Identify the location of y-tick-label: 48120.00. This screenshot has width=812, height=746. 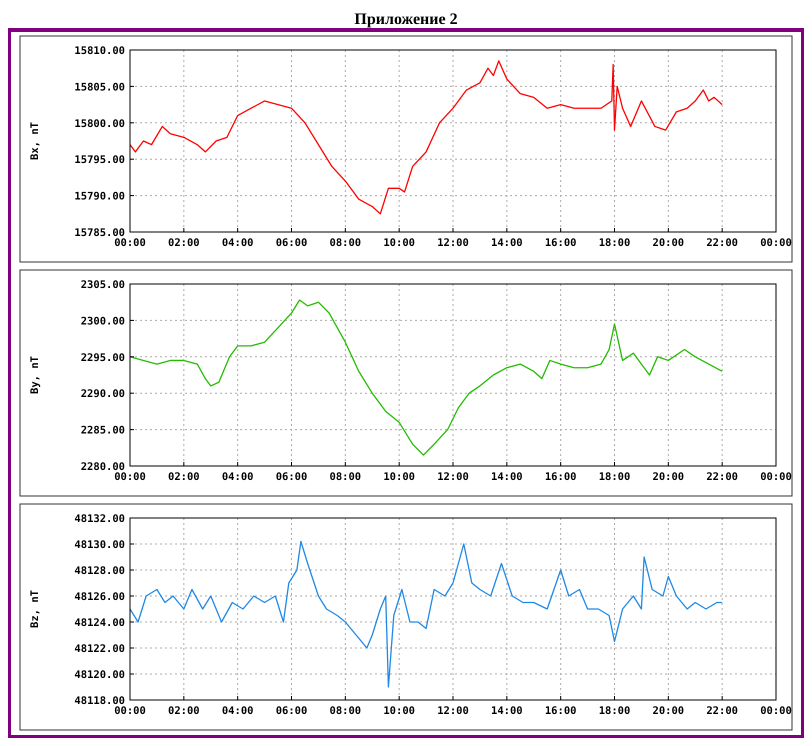
(99, 675).